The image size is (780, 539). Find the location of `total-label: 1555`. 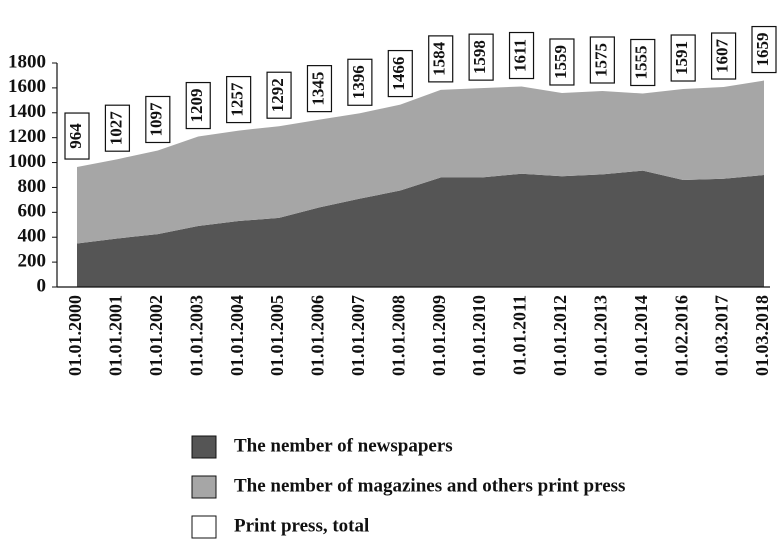

total-label: 1555 is located at coordinates (641, 62).